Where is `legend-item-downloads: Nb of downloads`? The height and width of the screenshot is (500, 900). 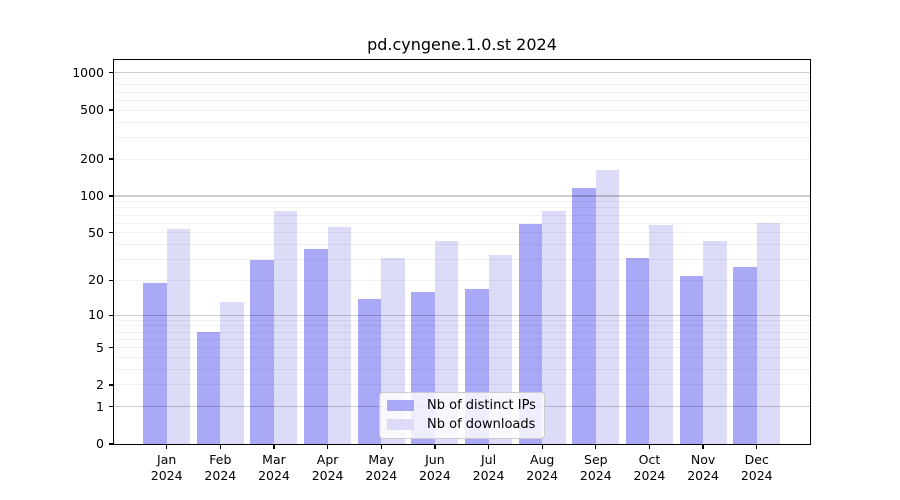
legend-item-downloads: Nb of downloads is located at coordinates (461, 424).